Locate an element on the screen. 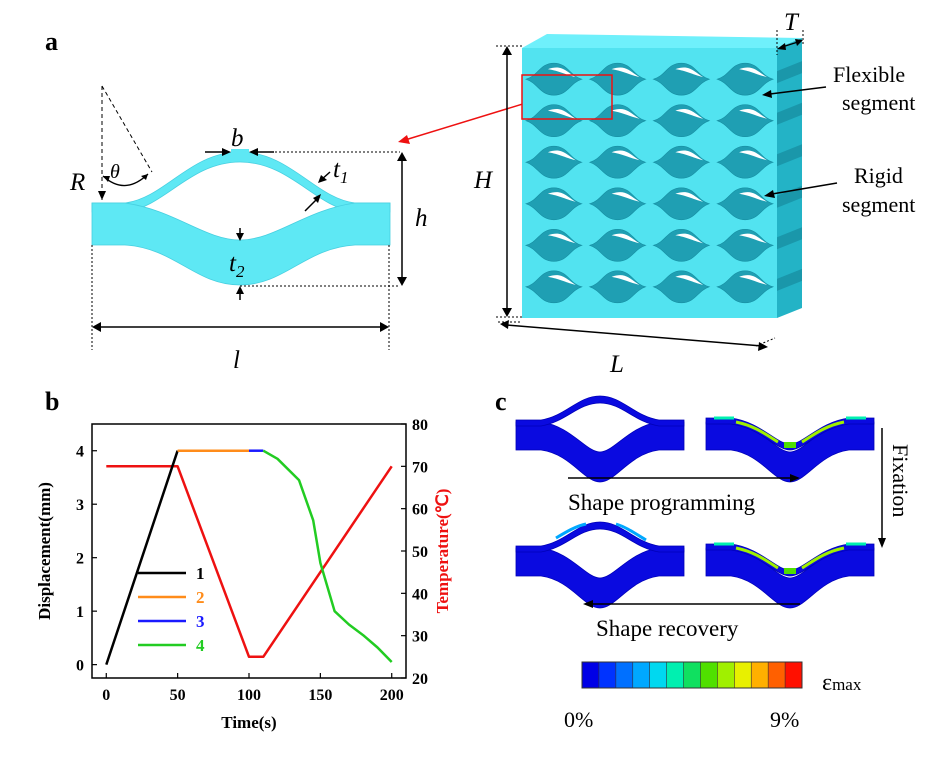  y-tick-label: 1 is located at coordinates (80, 612).